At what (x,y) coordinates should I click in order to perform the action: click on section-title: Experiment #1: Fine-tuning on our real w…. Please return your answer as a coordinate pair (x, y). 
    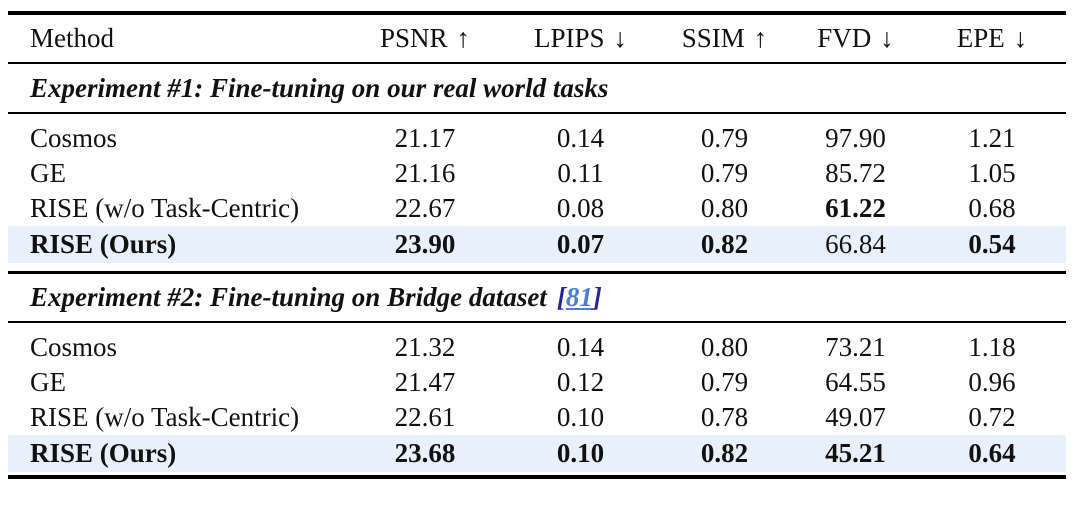
    Looking at the image, I should click on (319, 87).